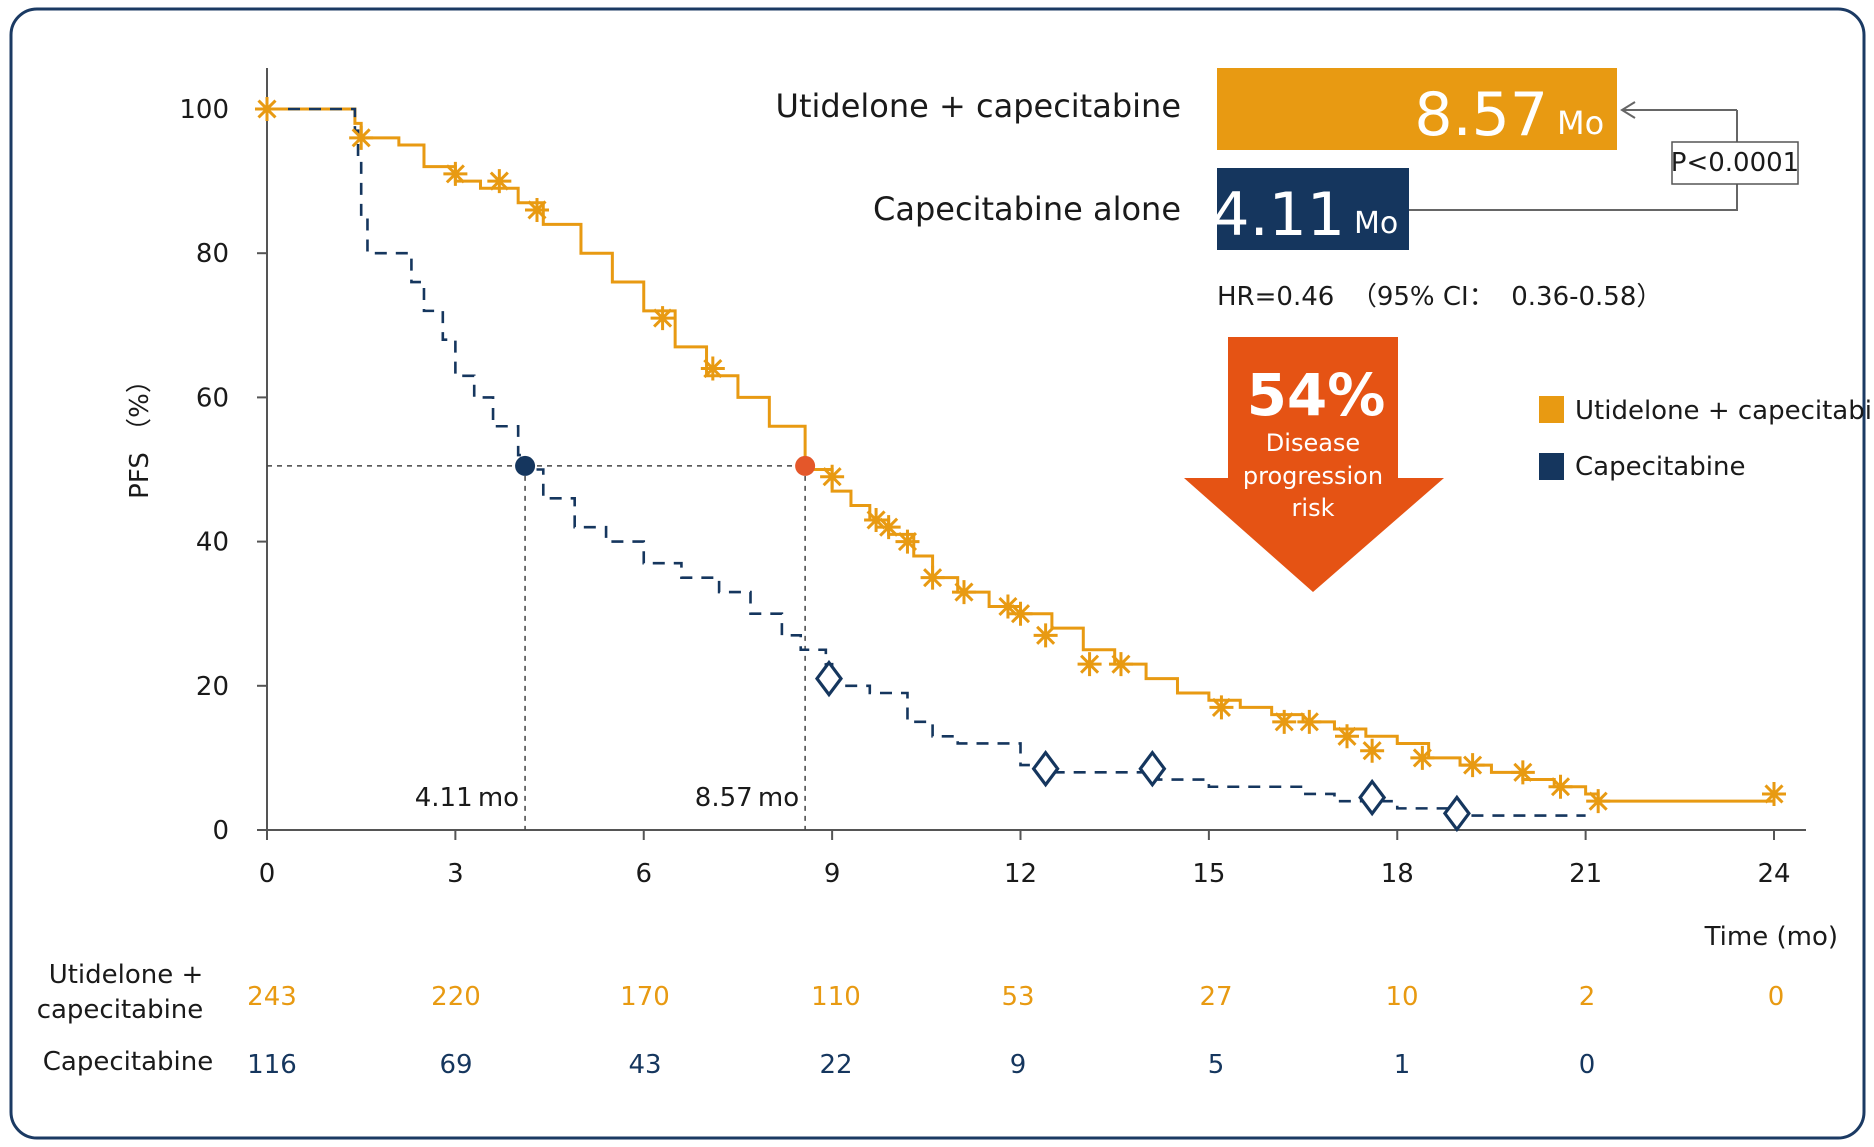 This screenshot has height=1147, width=1874. What do you see at coordinates (1313, 209) in the screenshot?
I see `summary-bar-capecitabine` at bounding box center [1313, 209].